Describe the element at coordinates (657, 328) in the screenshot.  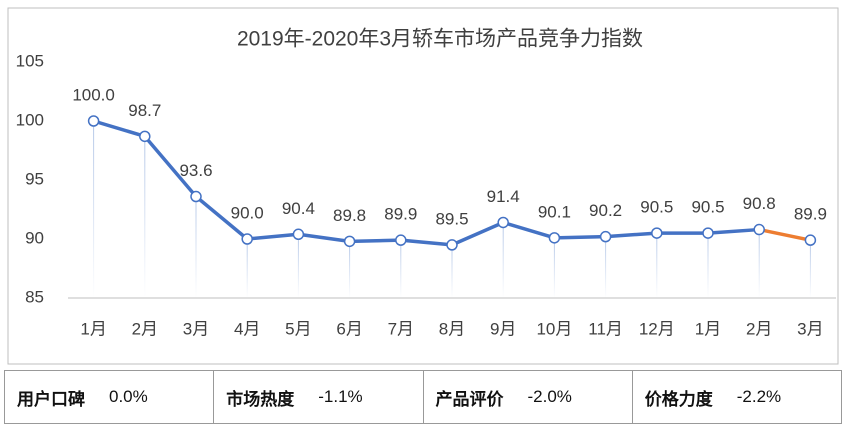
I see `x-tick-label: 12月` at that location.